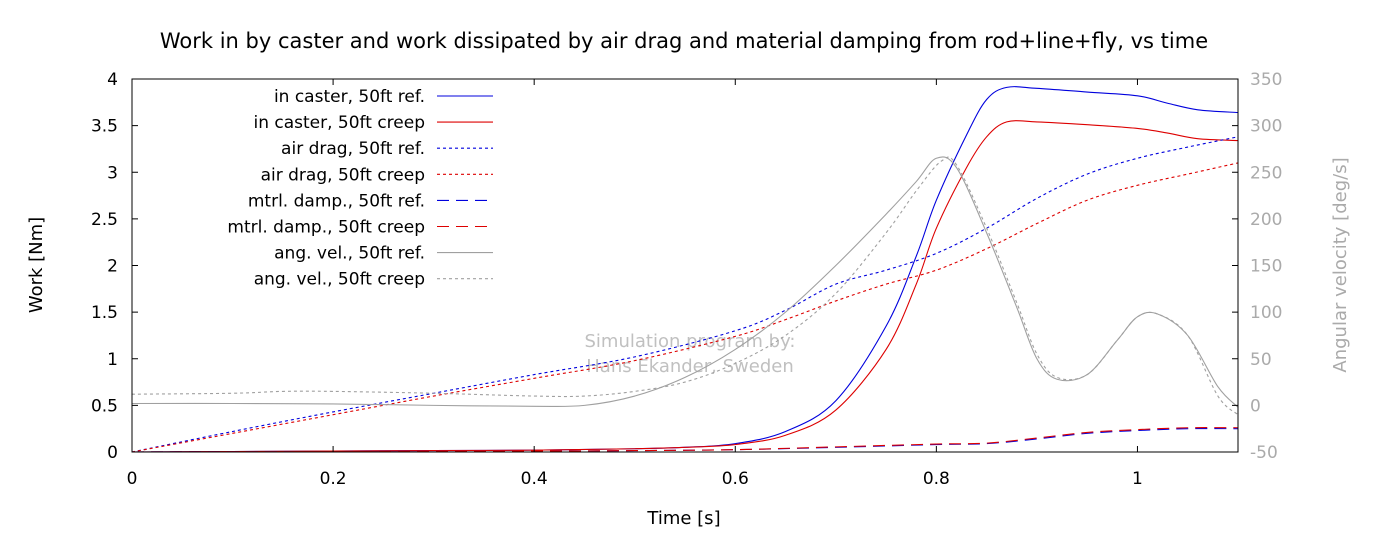 This screenshot has height=536, width=1400. What do you see at coordinates (1266, 80) in the screenshot?
I see `y2-tick-label: 350` at bounding box center [1266, 80].